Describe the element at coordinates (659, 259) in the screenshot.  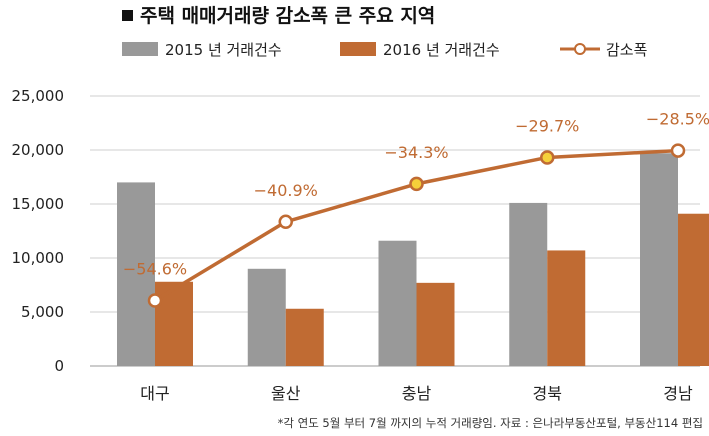
I see `bar-2015-경남` at that location.